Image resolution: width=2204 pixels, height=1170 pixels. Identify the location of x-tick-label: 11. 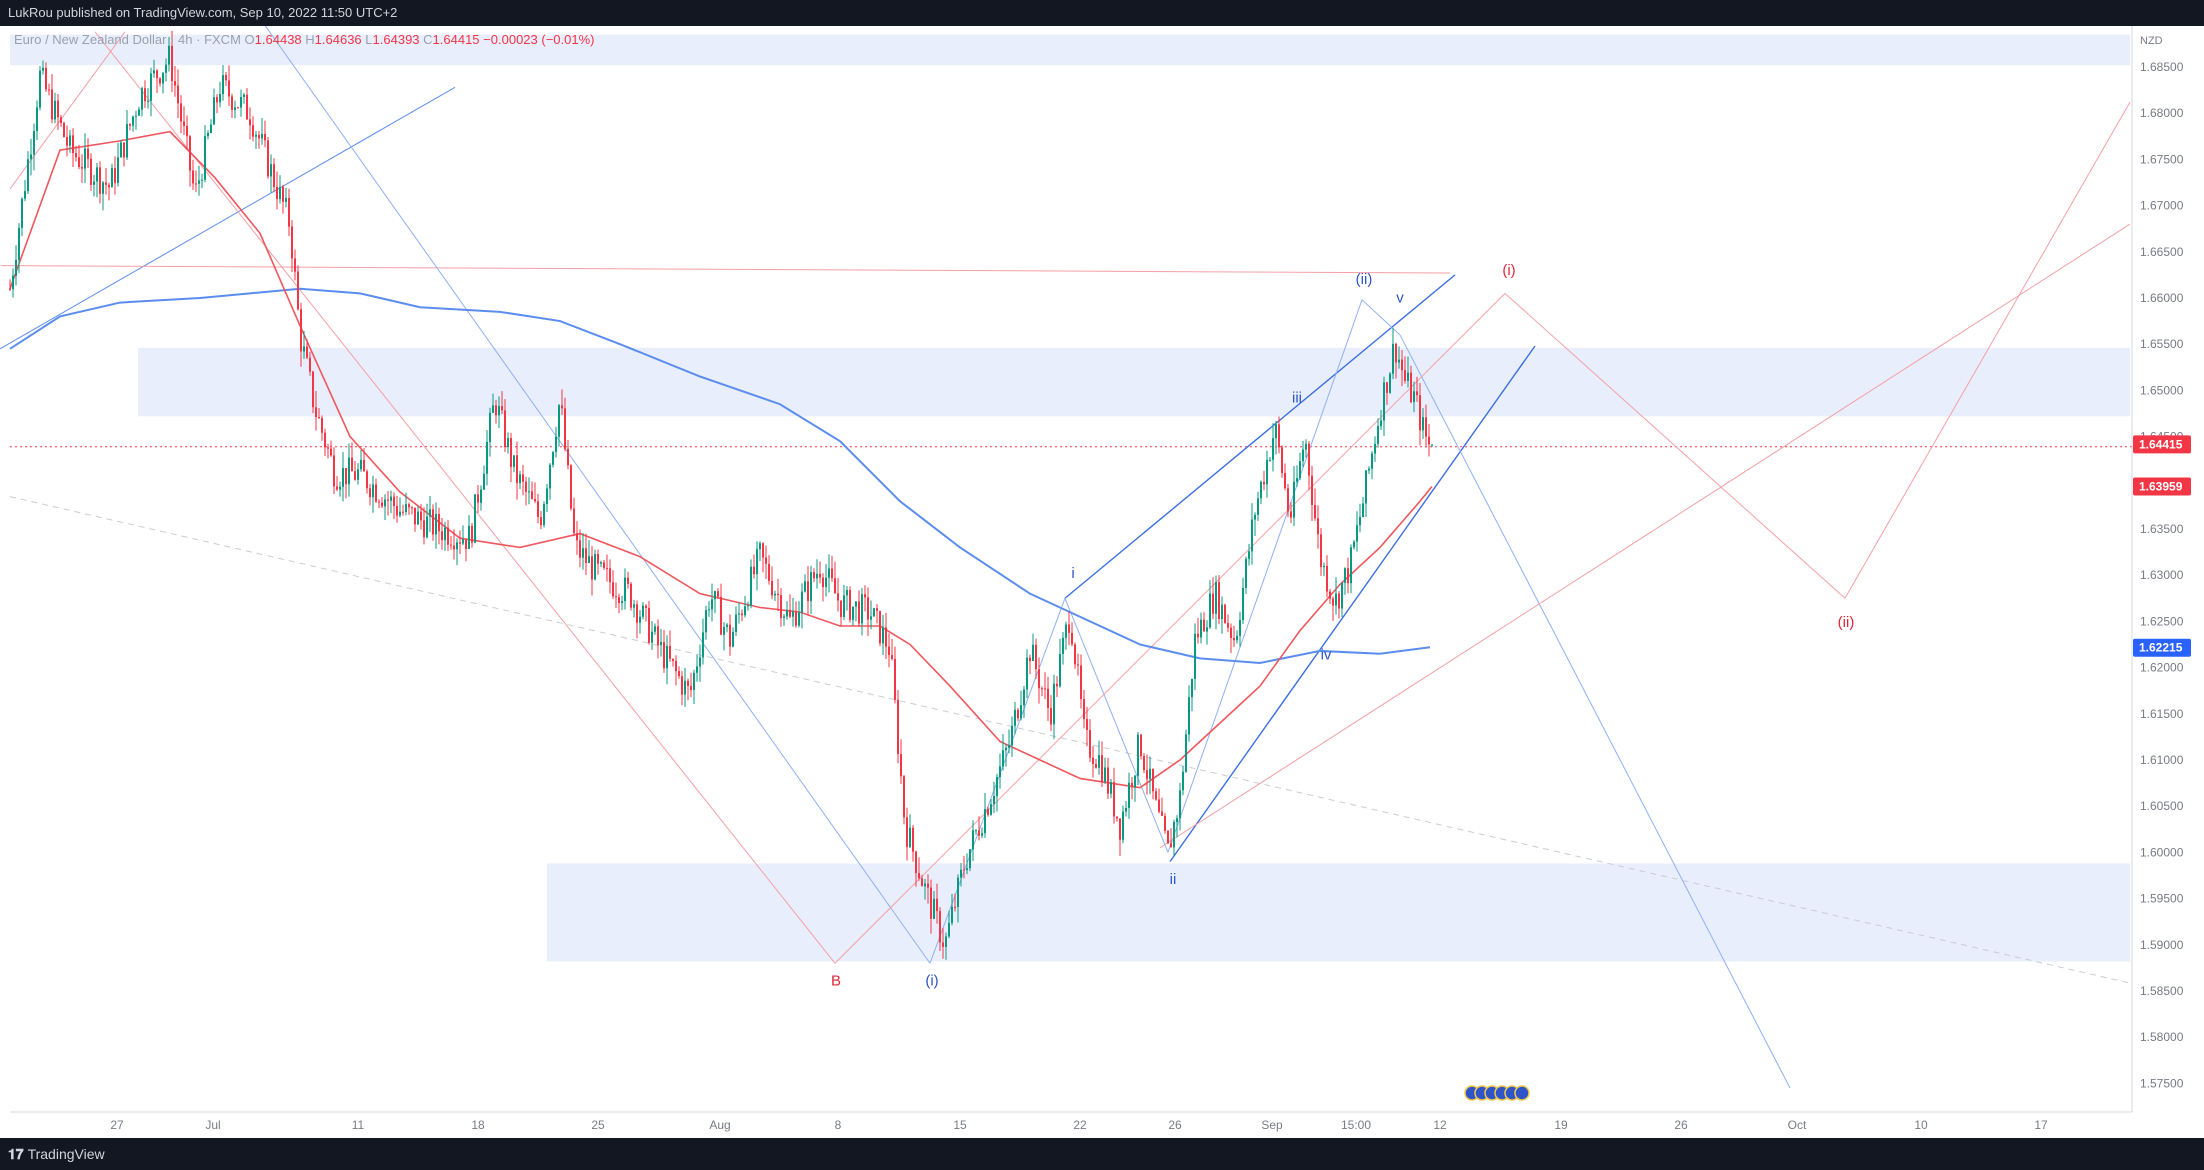
(358, 1125).